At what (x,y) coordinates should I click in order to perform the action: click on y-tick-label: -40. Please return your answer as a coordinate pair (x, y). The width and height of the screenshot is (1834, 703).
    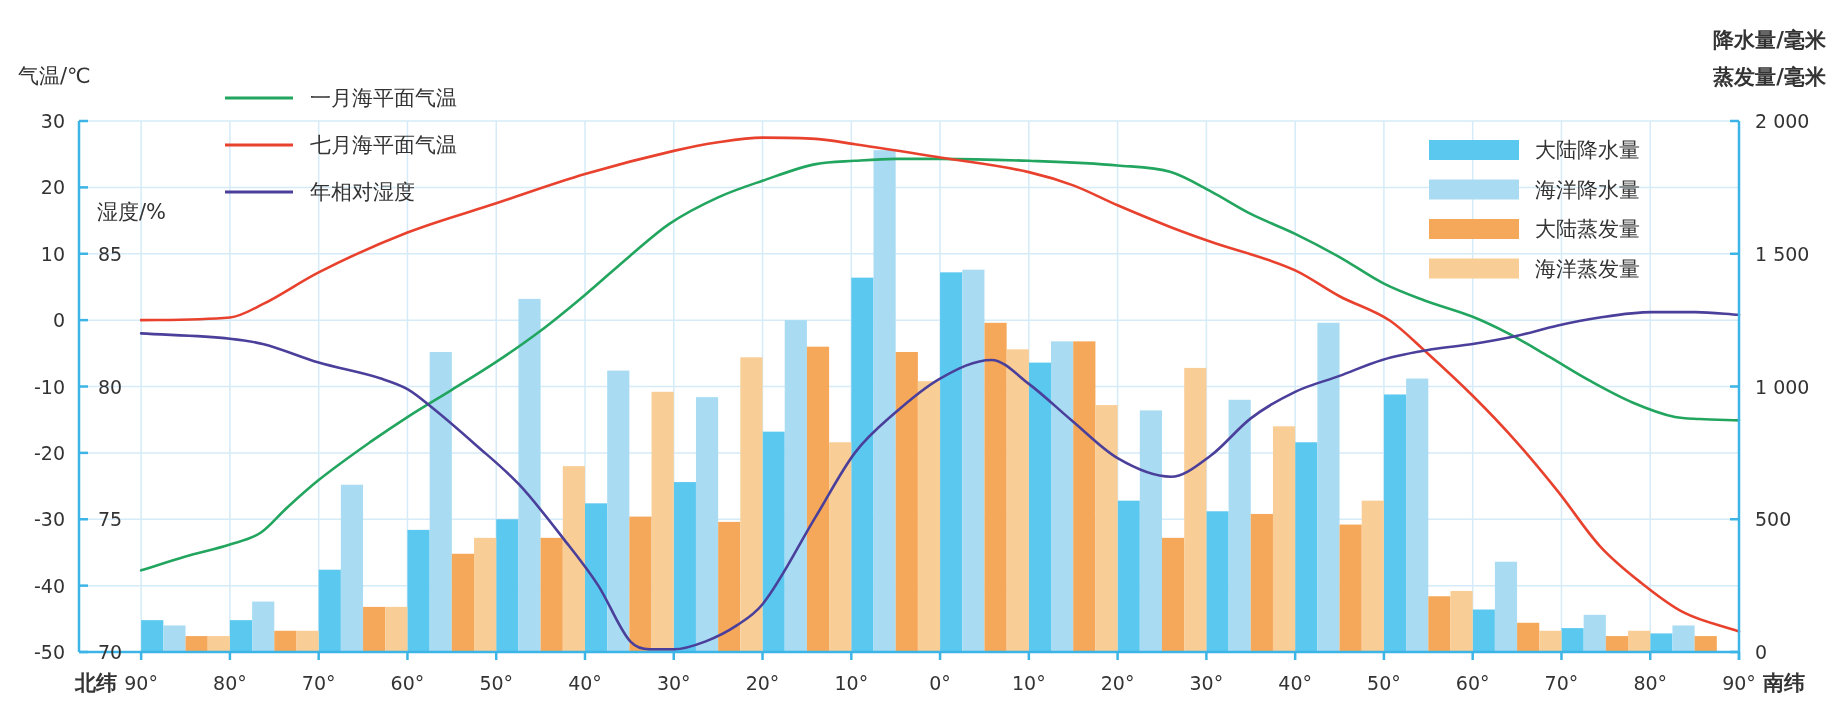
    Looking at the image, I should click on (49, 585).